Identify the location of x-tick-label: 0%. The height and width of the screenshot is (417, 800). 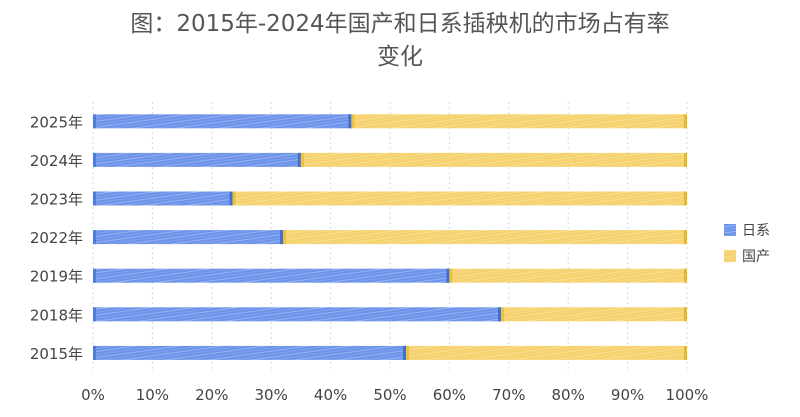
(93, 395).